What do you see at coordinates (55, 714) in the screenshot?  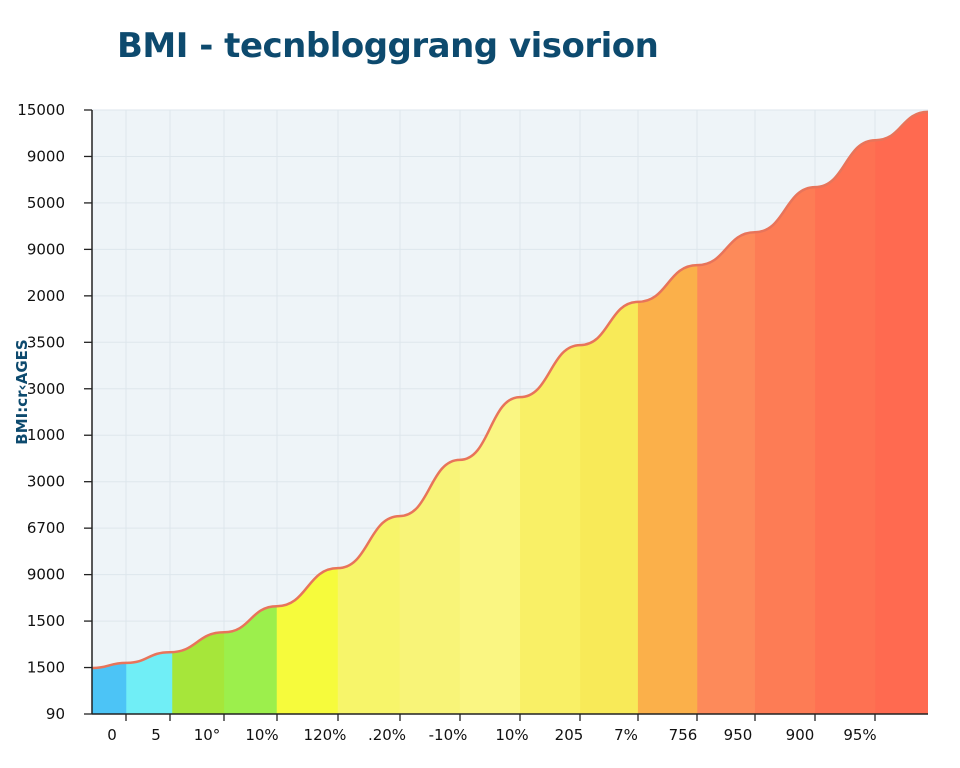 I see `y-tick-label: 90` at bounding box center [55, 714].